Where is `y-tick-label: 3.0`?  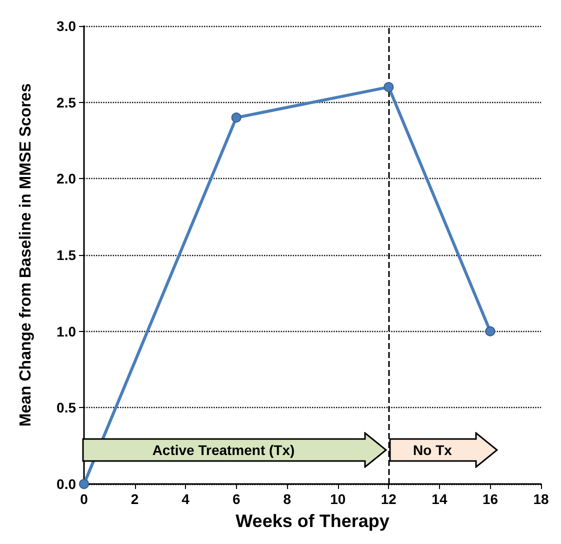
y-tick-label: 3.0 is located at coordinates (66, 26).